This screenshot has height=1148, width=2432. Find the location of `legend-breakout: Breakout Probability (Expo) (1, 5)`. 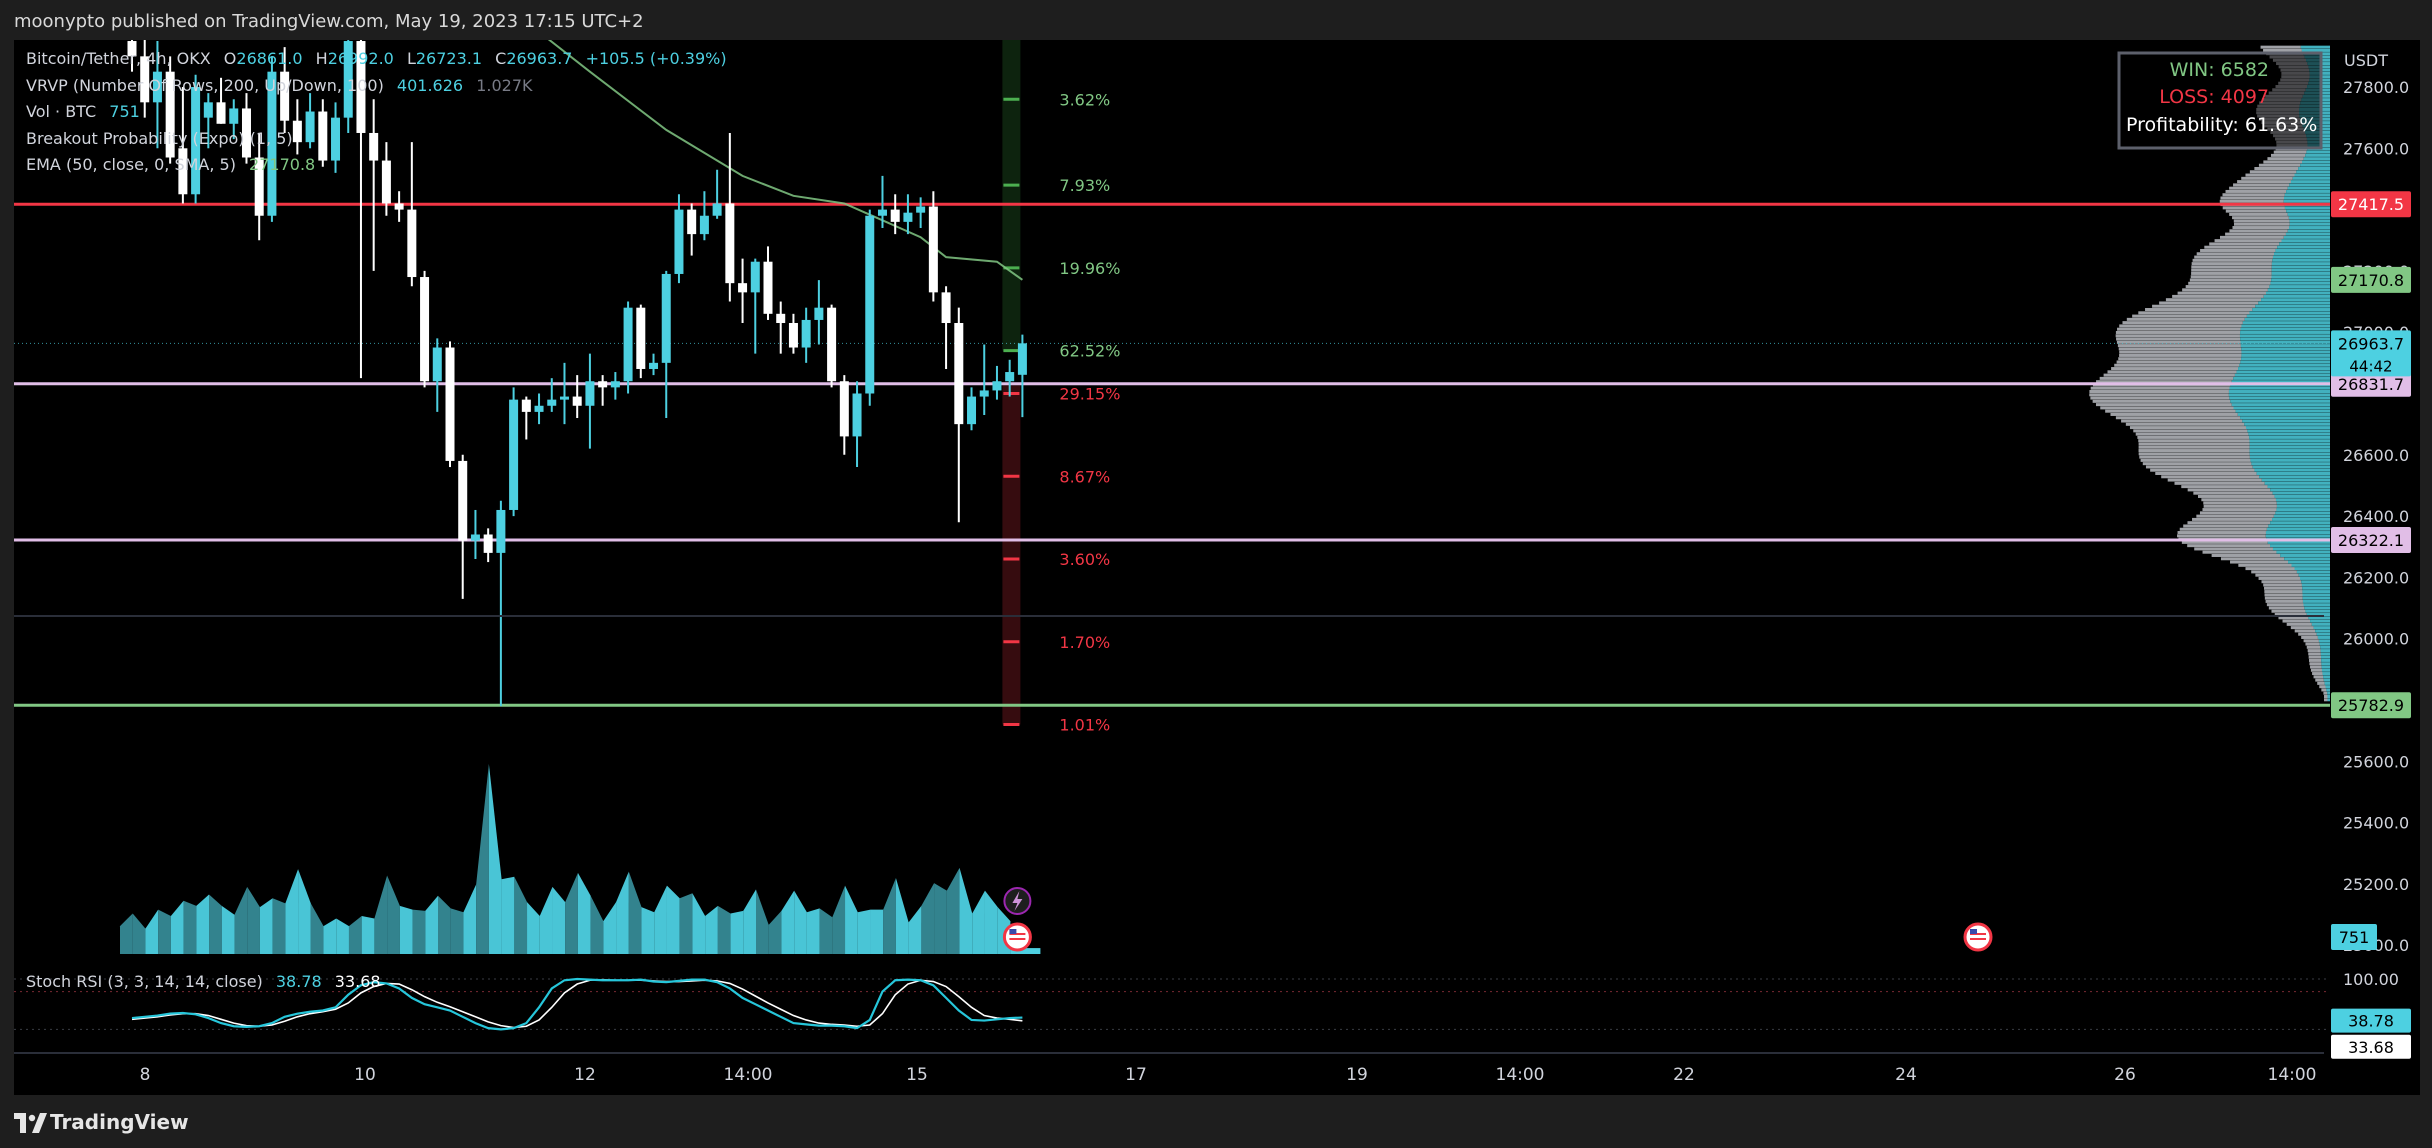

legend-breakout: Breakout Probability (Expo) (1, 5) is located at coordinates (159, 138).